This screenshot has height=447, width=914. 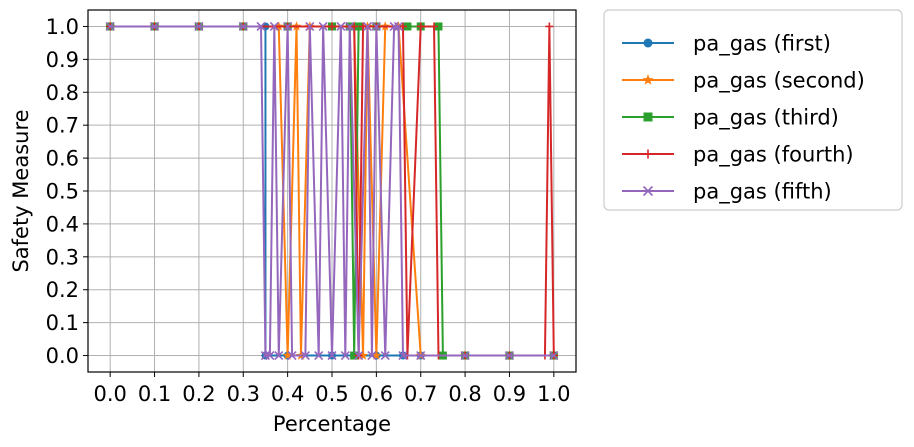 What do you see at coordinates (109, 394) in the screenshot?
I see `x-tick-label: 0.0` at bounding box center [109, 394].